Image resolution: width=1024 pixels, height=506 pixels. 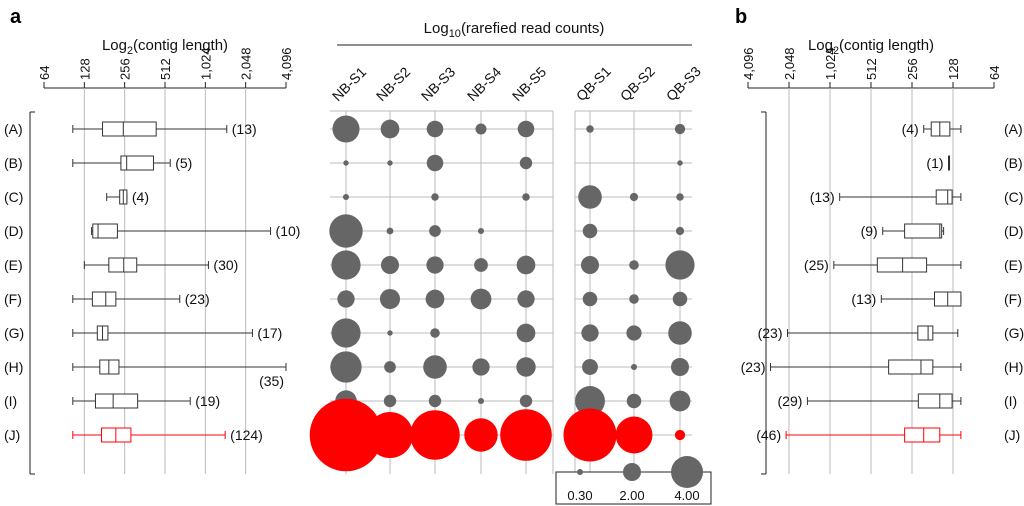 What do you see at coordinates (12, 435) in the screenshot?
I see `category-label: (J)` at bounding box center [12, 435].